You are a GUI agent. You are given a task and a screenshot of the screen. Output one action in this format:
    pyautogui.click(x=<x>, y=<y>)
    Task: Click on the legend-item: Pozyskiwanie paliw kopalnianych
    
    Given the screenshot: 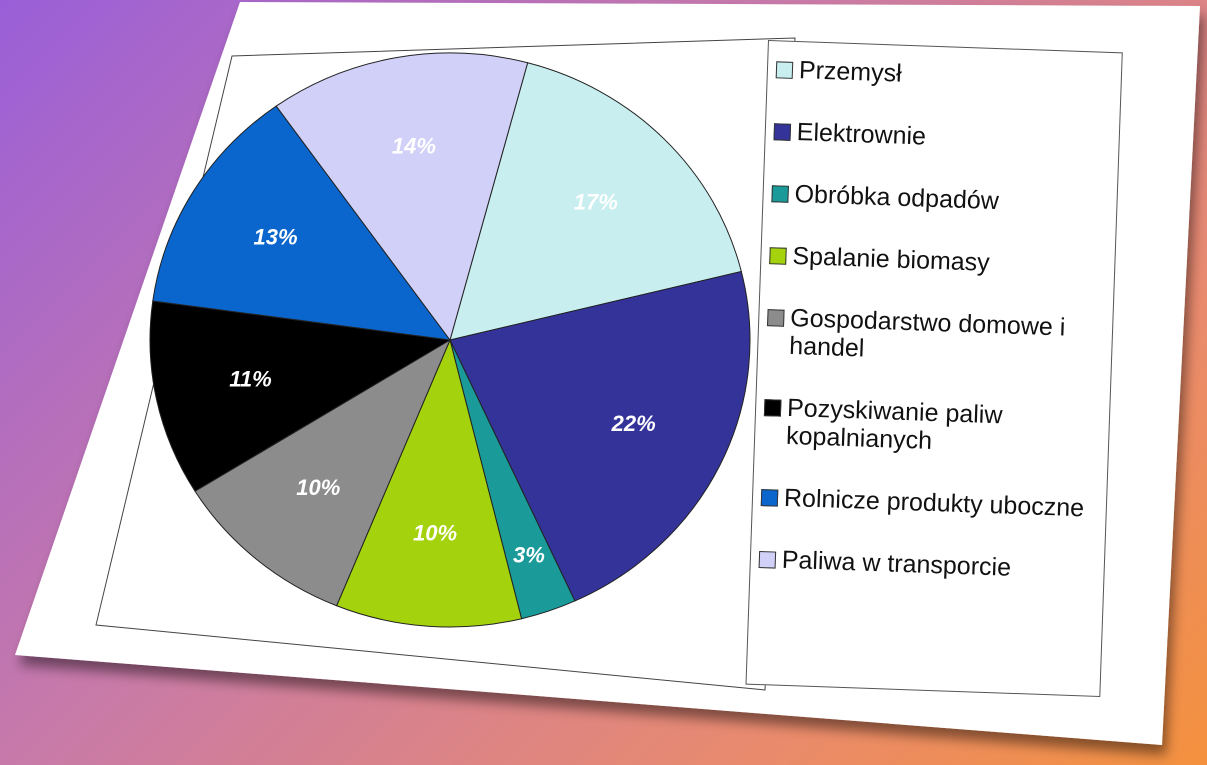 What is the action you would take?
    pyautogui.click(x=932, y=427)
    